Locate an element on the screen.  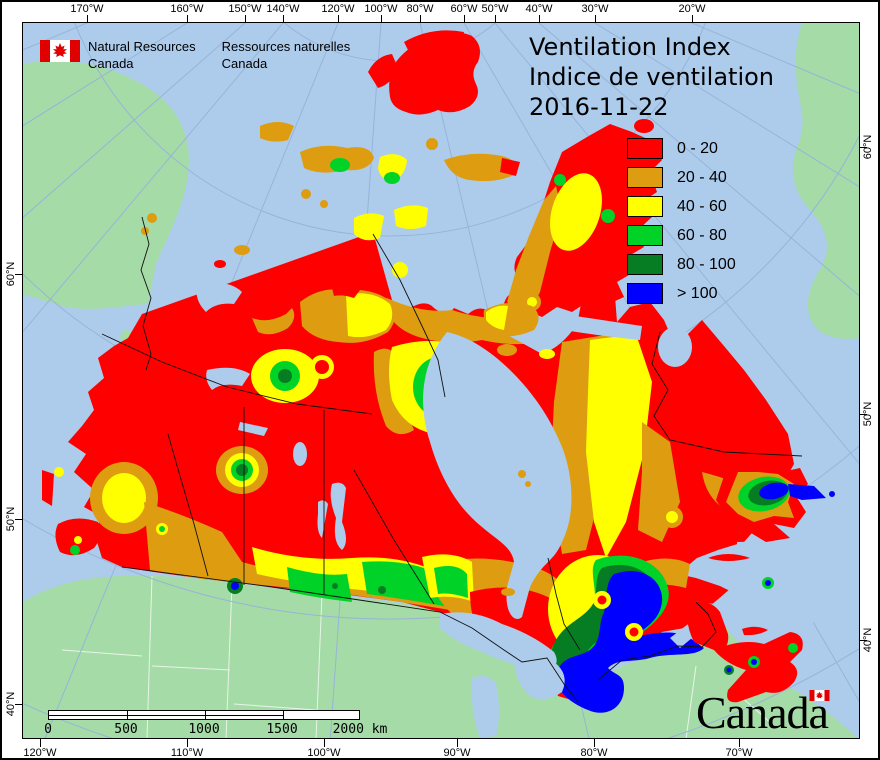
title-line-fr: Indice de ventilation is located at coordinates (652, 77).